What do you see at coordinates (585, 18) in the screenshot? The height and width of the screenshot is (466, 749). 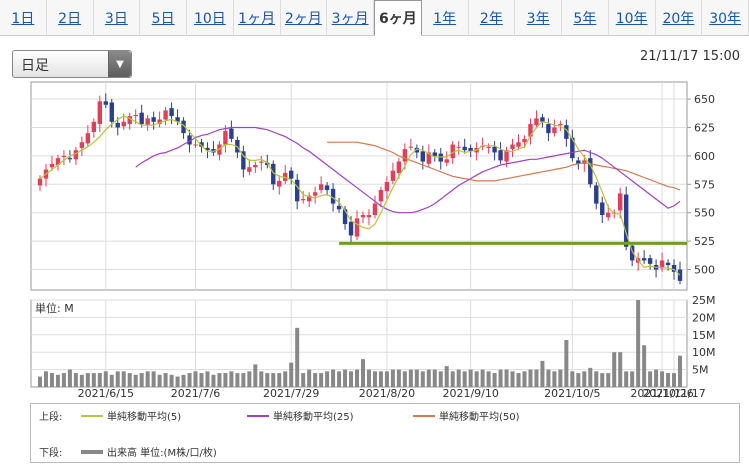 I see `tab-12: 5年` at bounding box center [585, 18].